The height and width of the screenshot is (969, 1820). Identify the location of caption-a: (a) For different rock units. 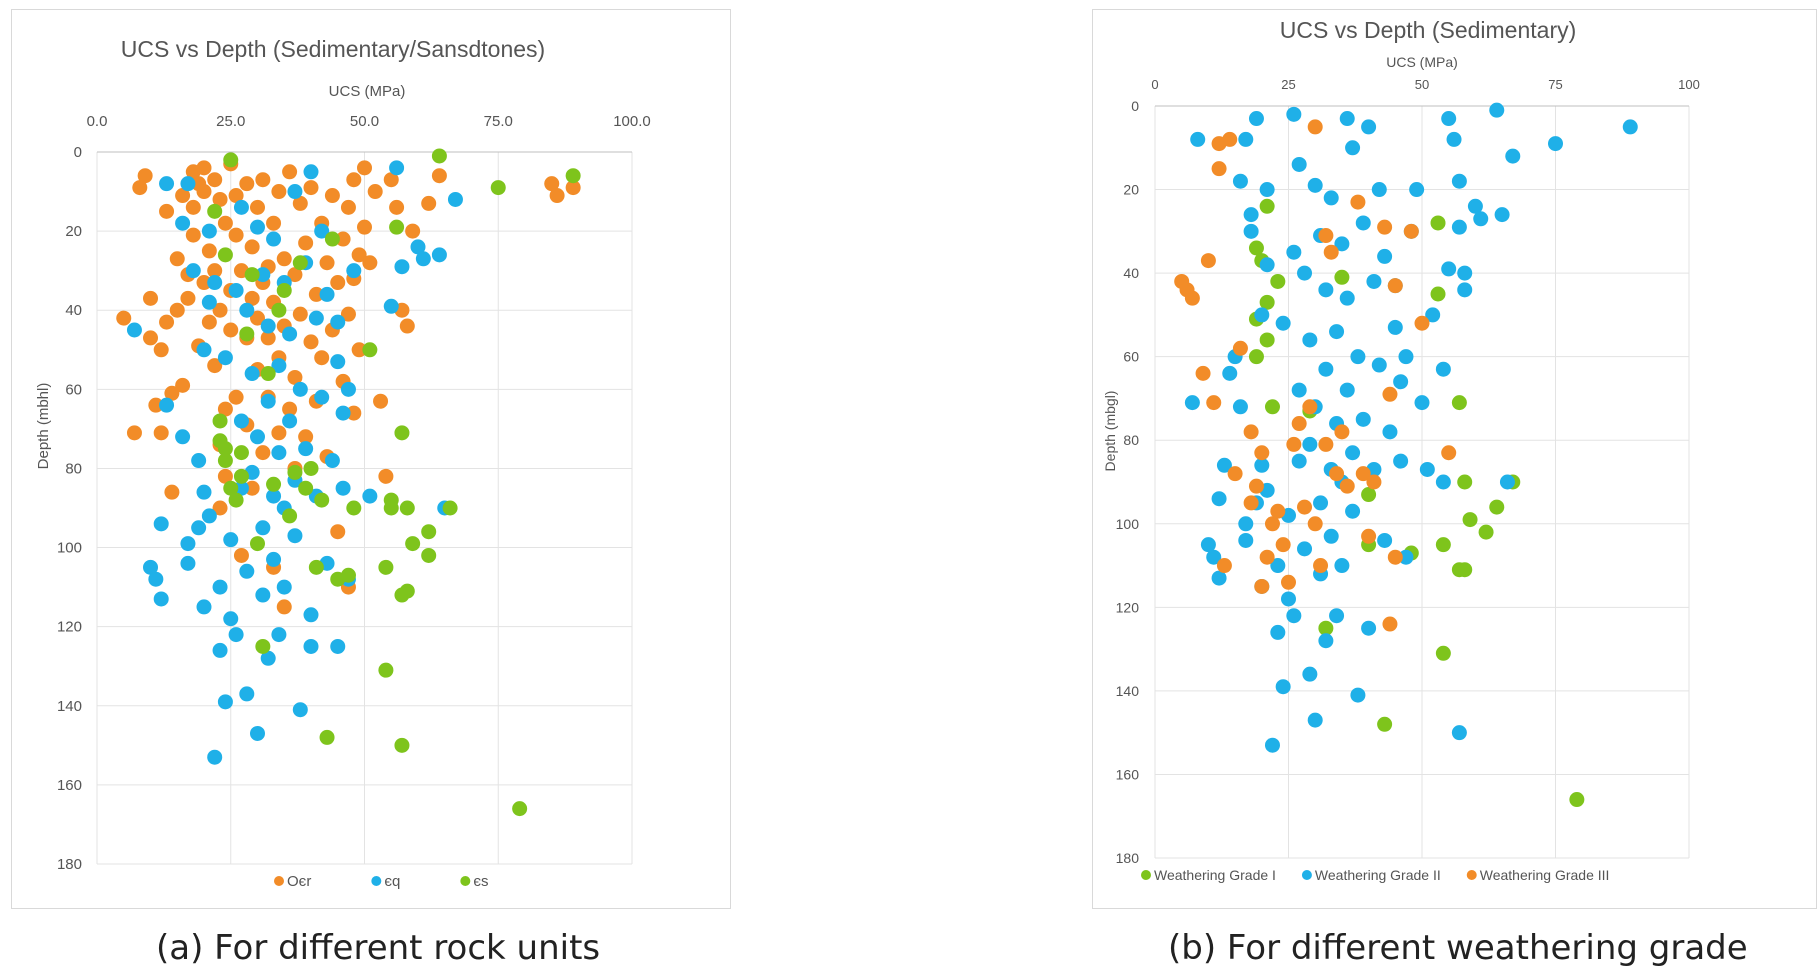
(378, 948).